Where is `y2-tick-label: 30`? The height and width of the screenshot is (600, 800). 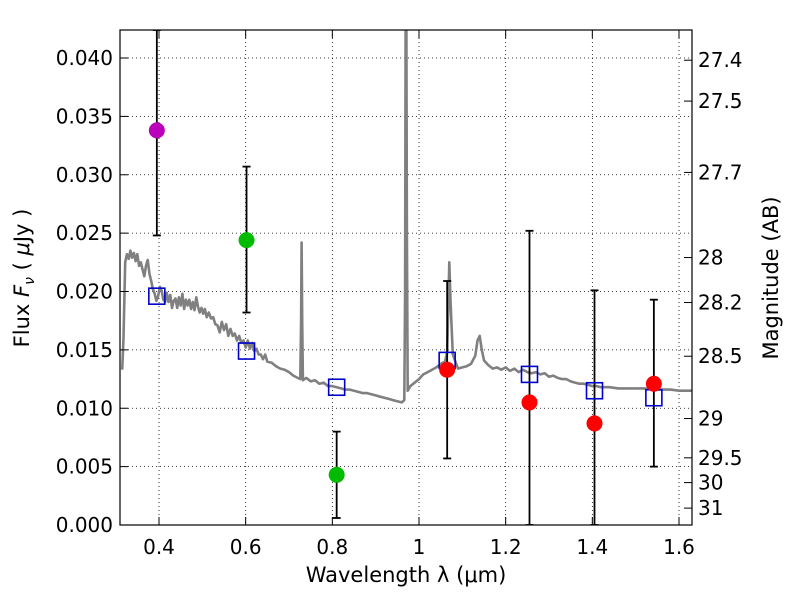
y2-tick-label: 30 is located at coordinates (710, 483).